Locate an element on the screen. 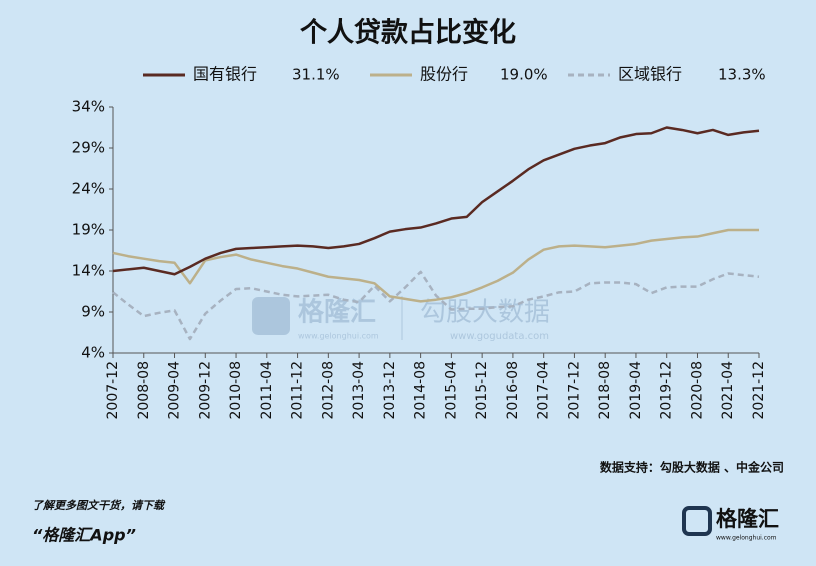 This screenshot has width=816, height=566. watermark-partner-url: www.gogudata.com is located at coordinates (499, 336).